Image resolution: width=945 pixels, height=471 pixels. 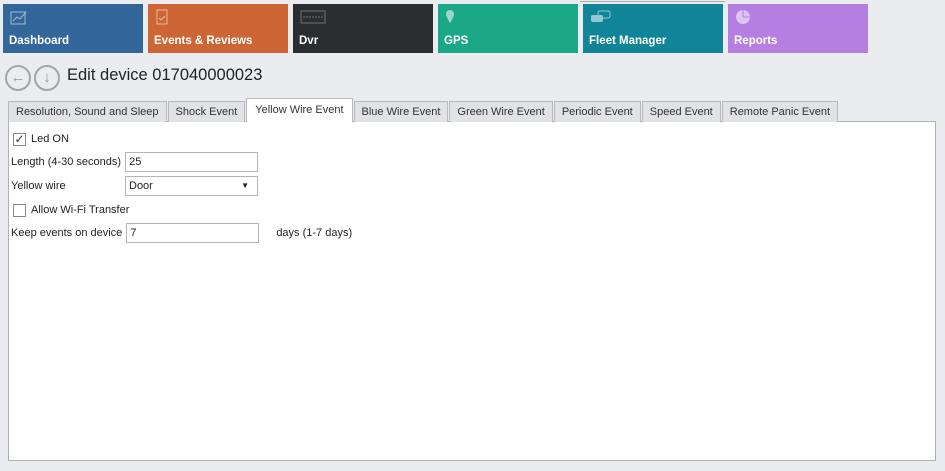 I want to click on length-row: Length (4-30 seconds) 25, so click(x=135, y=162).